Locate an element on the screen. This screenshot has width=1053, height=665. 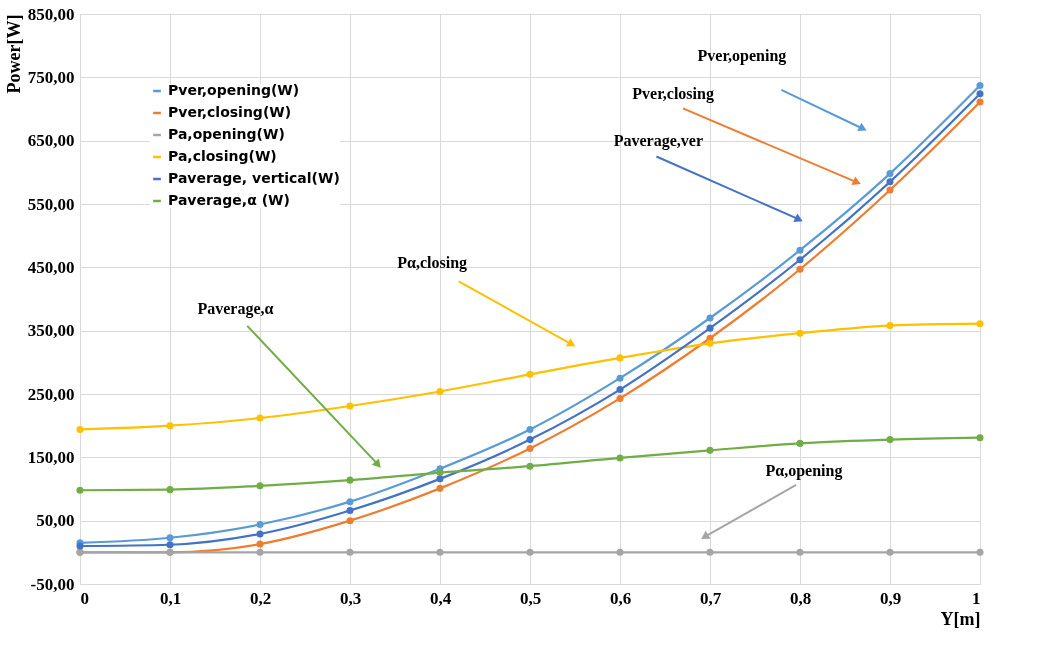
x-tick-label: 0,6 is located at coordinates (620, 598).